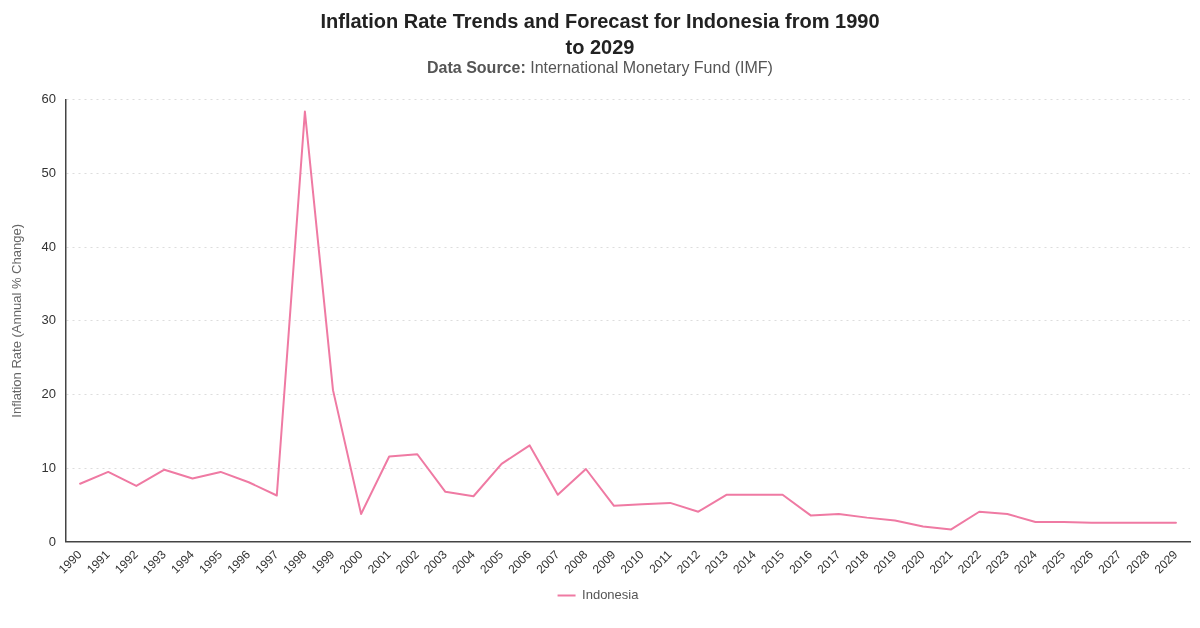 The width and height of the screenshot is (1200, 628). Describe the element at coordinates (52, 541) in the screenshot. I see `y-tick-label: 0` at that location.